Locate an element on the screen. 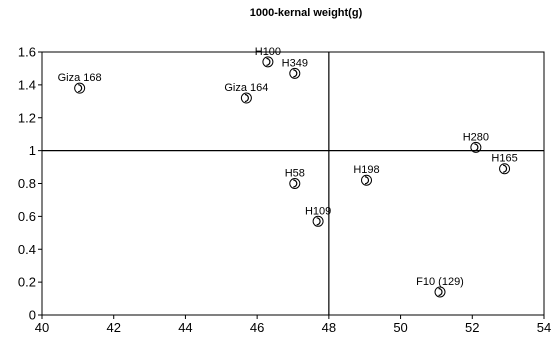 The width and height of the screenshot is (556, 351). y-tick-label: 1.2 is located at coordinates (27, 117).